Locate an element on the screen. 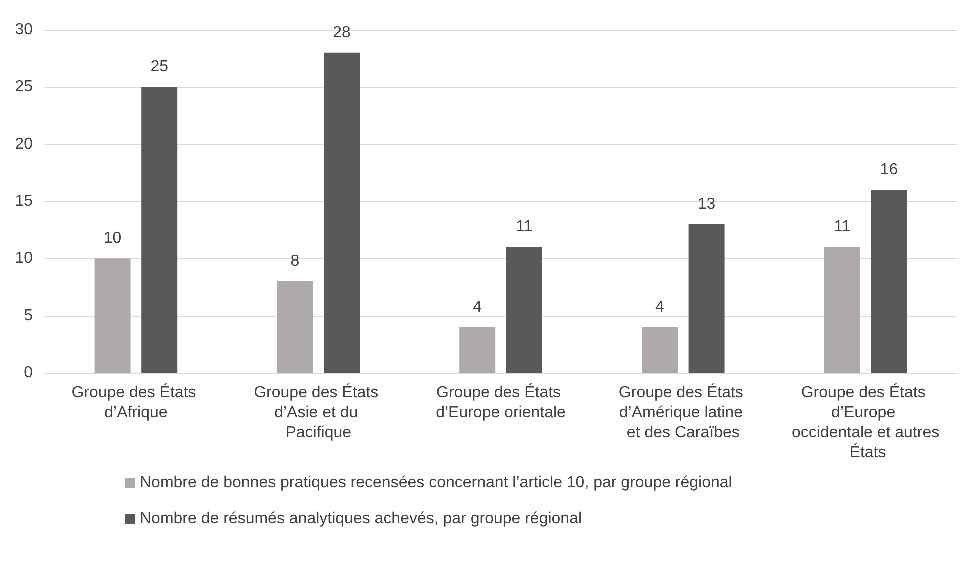 The height and width of the screenshot is (571, 967). data-label: 8 is located at coordinates (295, 261).